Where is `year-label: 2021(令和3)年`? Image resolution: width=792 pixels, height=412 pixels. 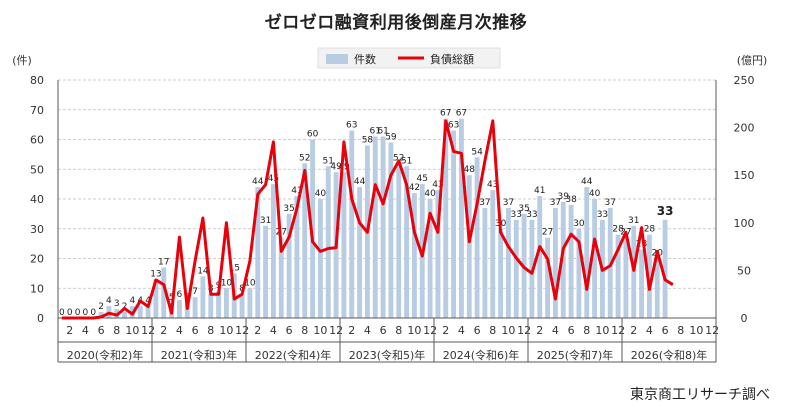 year-label: 2021(令和3)年 is located at coordinates (199, 355).